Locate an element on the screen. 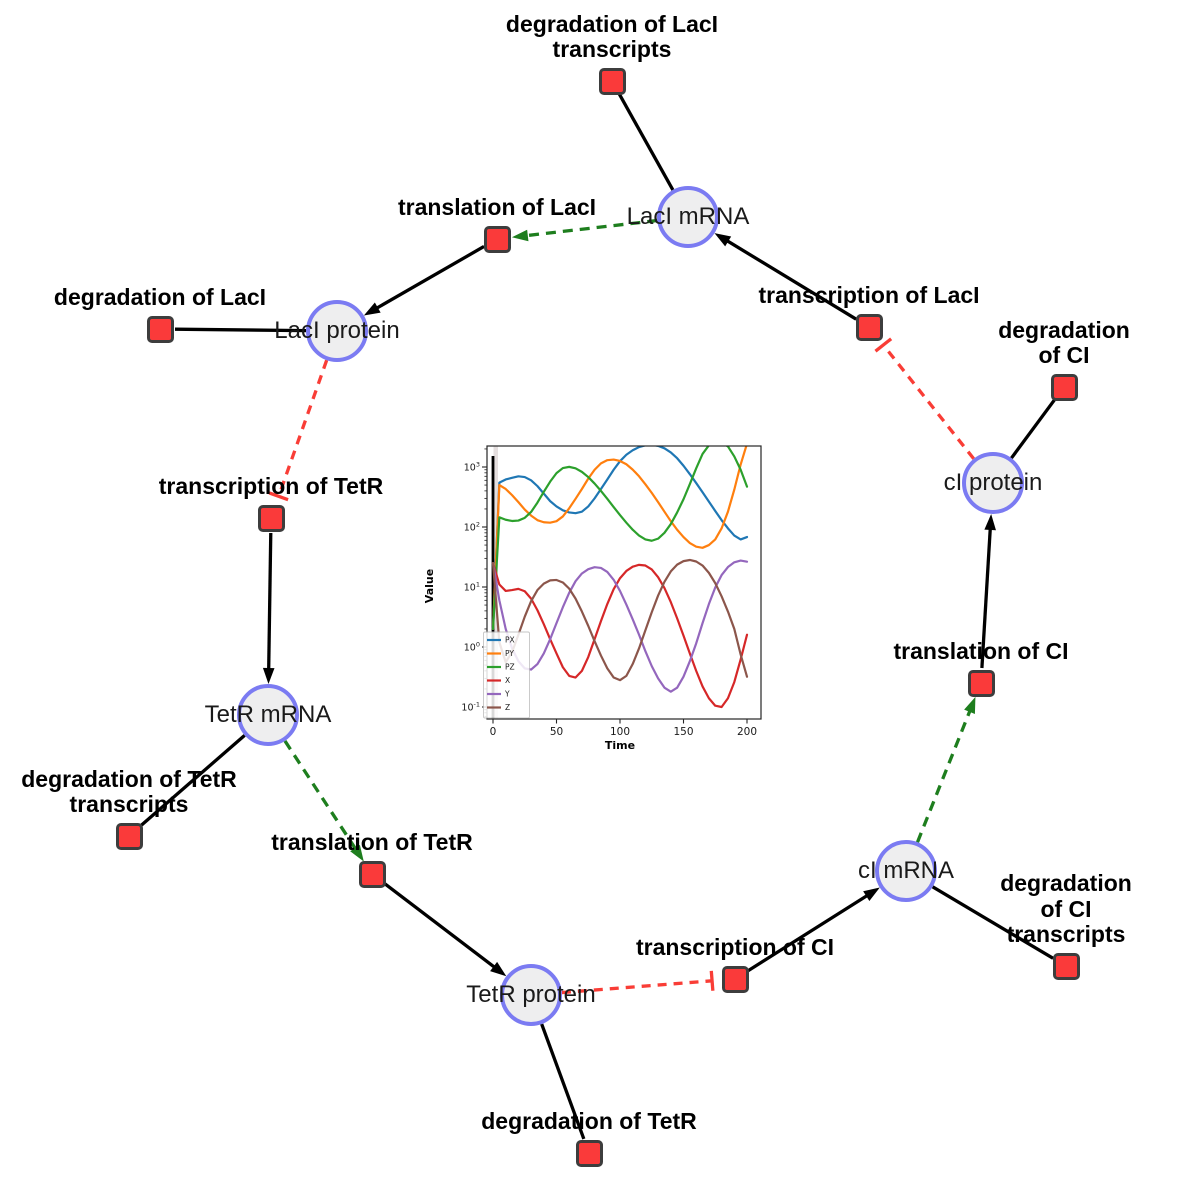  legend-entry: Y is located at coordinates (507, 694).